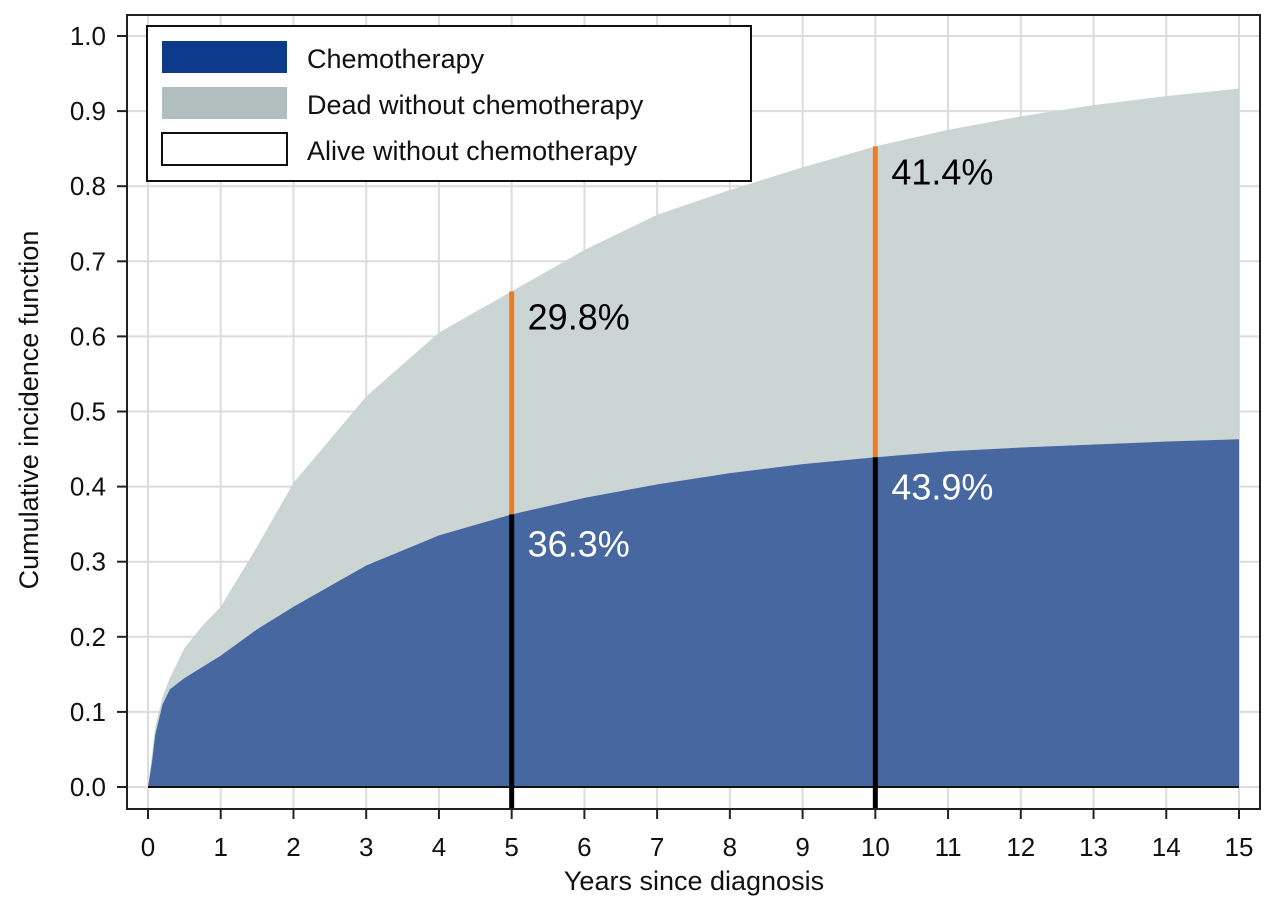 This screenshot has height=905, width=1280. What do you see at coordinates (730, 847) in the screenshot?
I see `x-tick-label-8: 8` at bounding box center [730, 847].